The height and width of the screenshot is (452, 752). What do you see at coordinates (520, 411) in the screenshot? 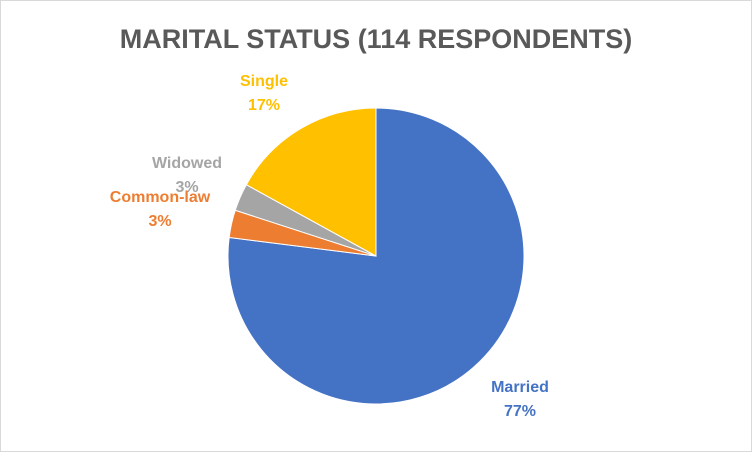
I see `slice-value-label: 77%` at bounding box center [520, 411].